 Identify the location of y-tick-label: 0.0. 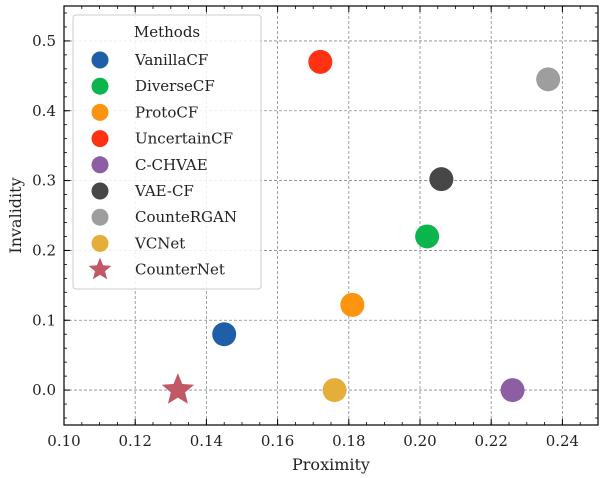
(44, 390).